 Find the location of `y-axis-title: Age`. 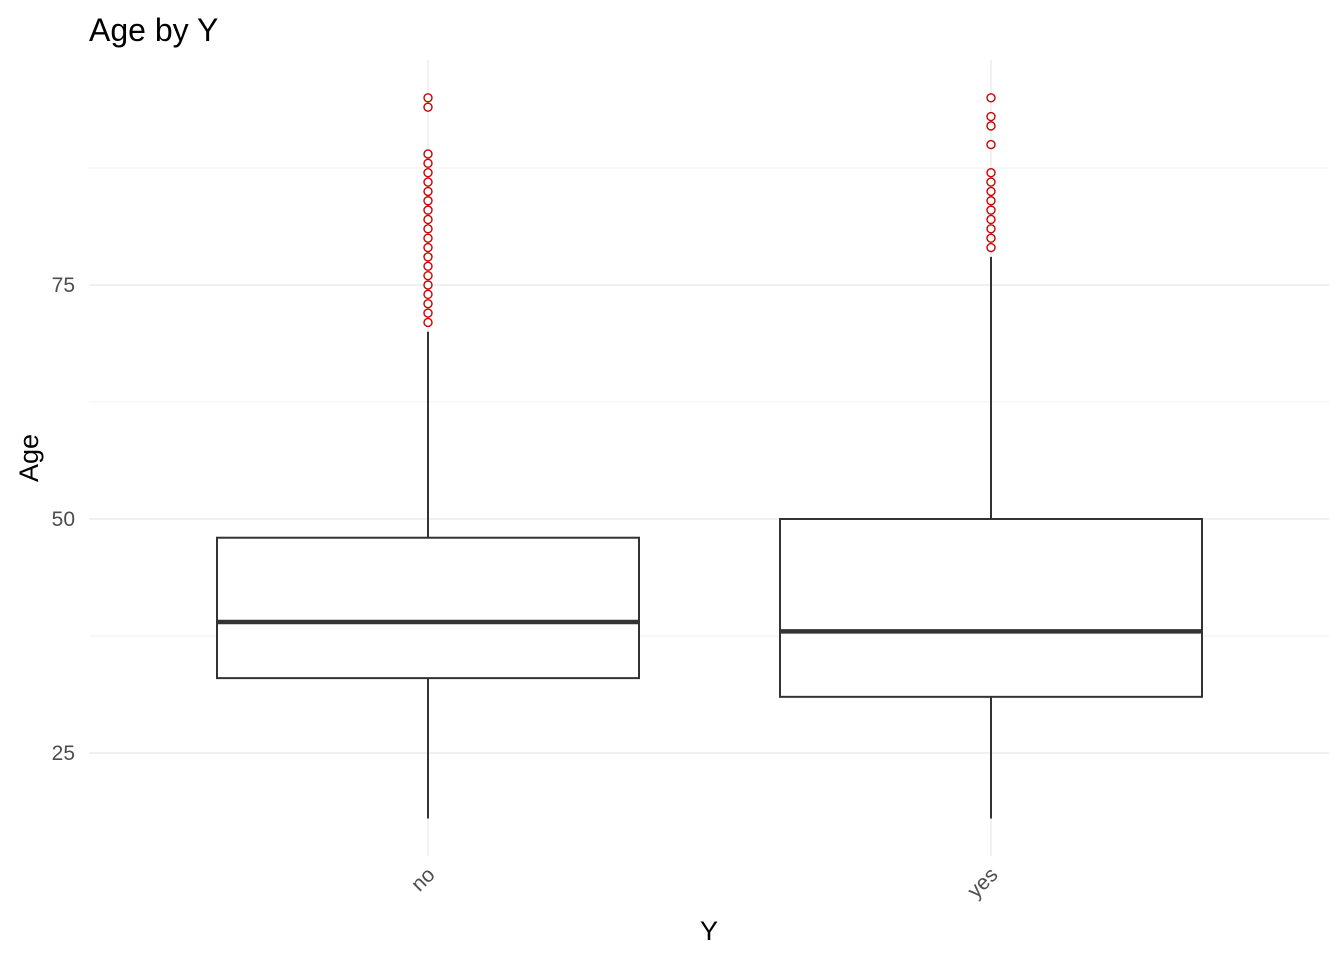

y-axis-title: Age is located at coordinates (29, 458).